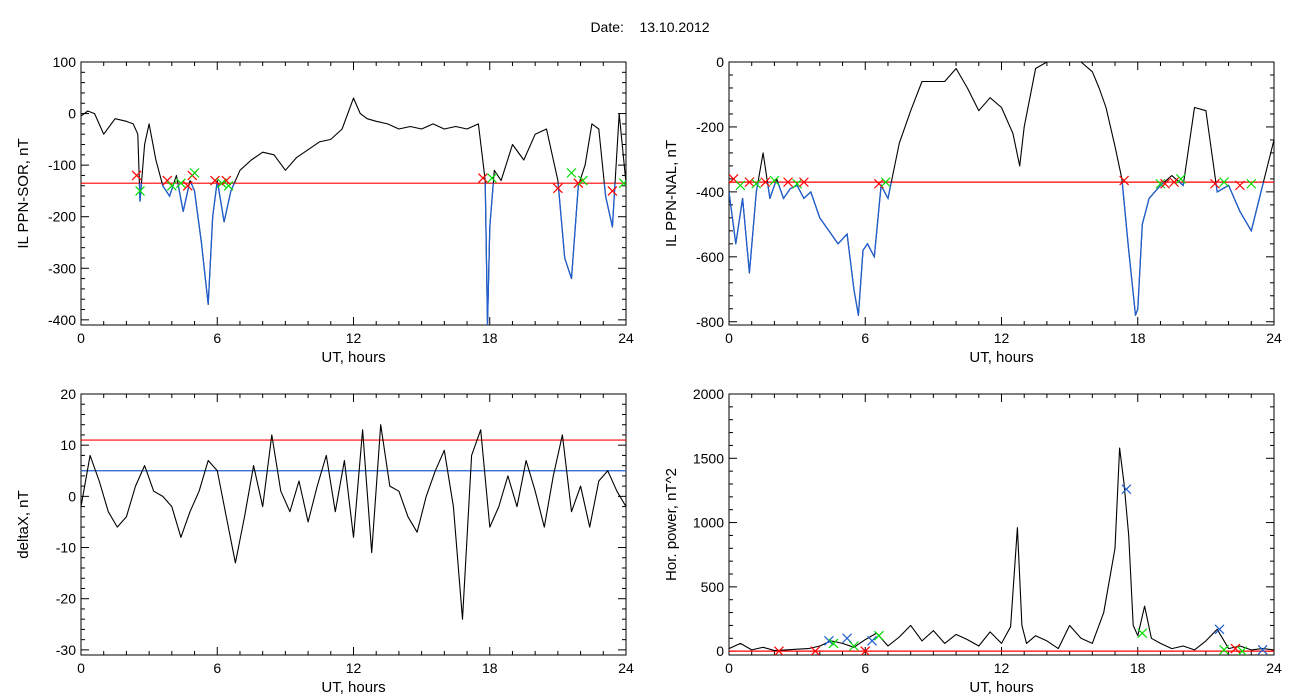 This screenshot has width=1300, height=700. Describe the element at coordinates (710, 127) in the screenshot. I see `y-tick-label: -200` at that location.